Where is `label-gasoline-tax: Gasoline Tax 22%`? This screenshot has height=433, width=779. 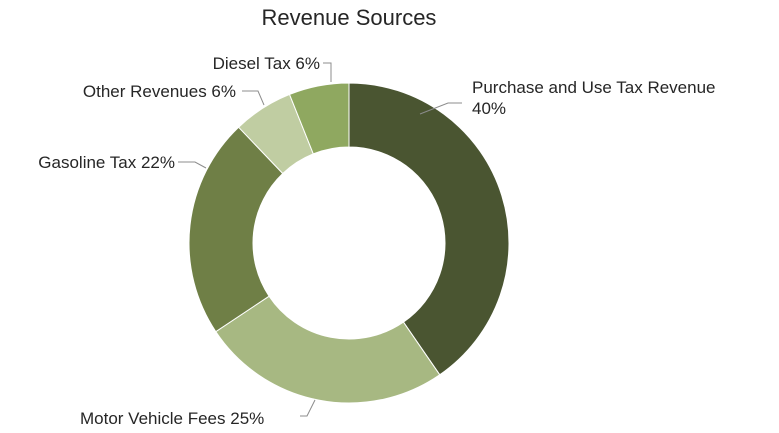 label-gasoline-tax: Gasoline Tax 22% is located at coordinates (106, 162).